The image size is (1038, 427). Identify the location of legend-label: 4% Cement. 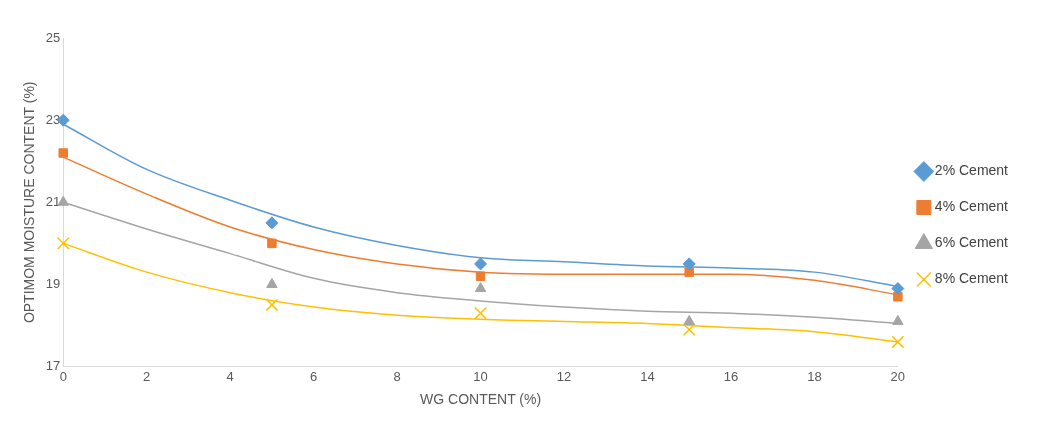
(971, 206).